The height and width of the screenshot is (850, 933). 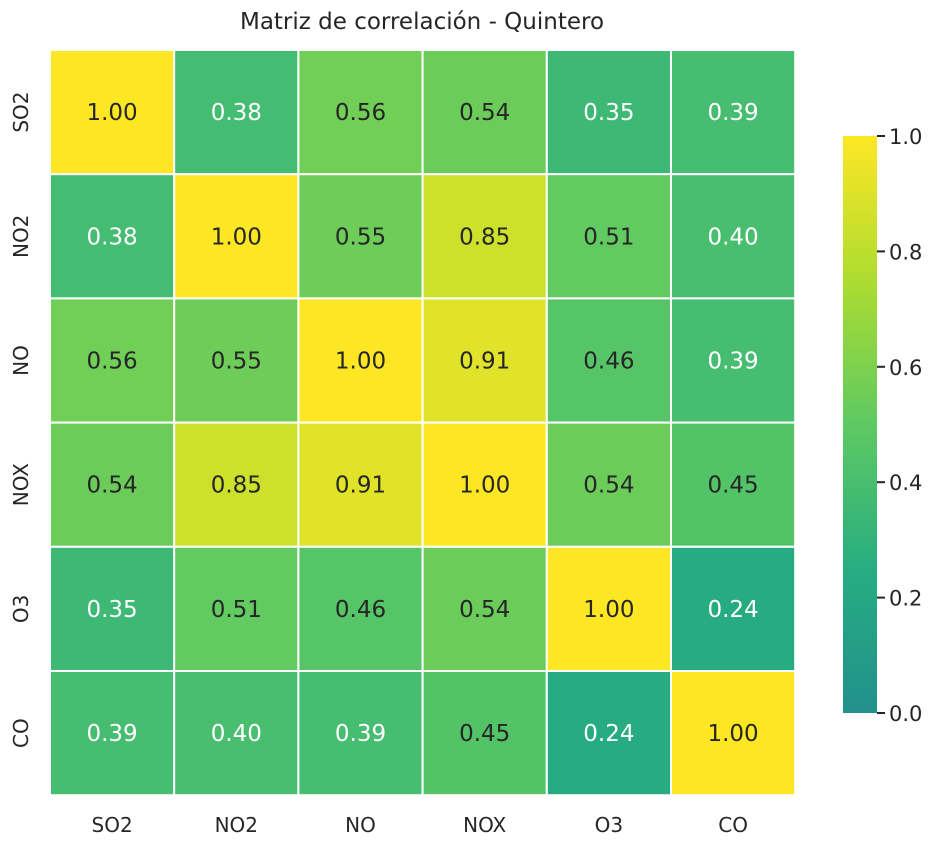 I want to click on colorbar-tick-label: 0.6, so click(x=905, y=368).